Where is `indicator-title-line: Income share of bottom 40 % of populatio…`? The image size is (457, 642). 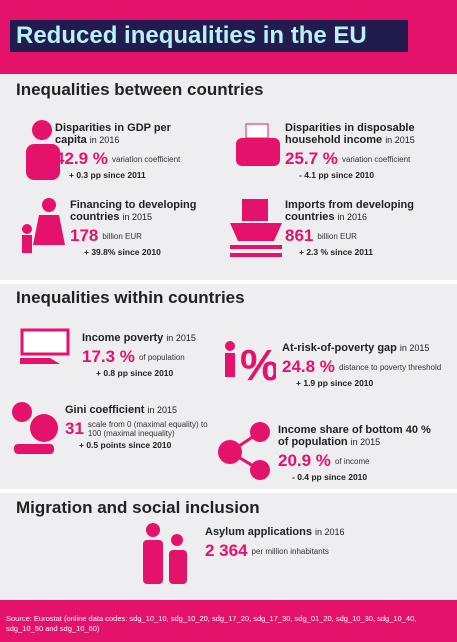
indicator-title-line: Income share of bottom 40 % of populatio… is located at coordinates (360, 436).